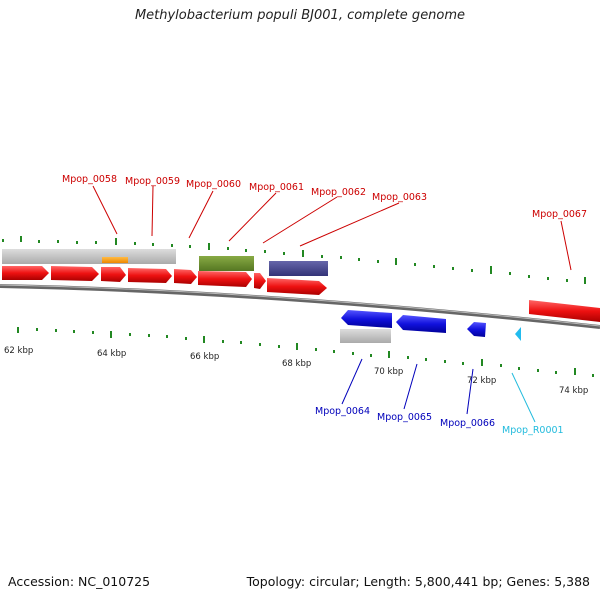  What do you see at coordinates (407, 386) in the screenshot?
I see `reverse-label-lines` at bounding box center [407, 386].